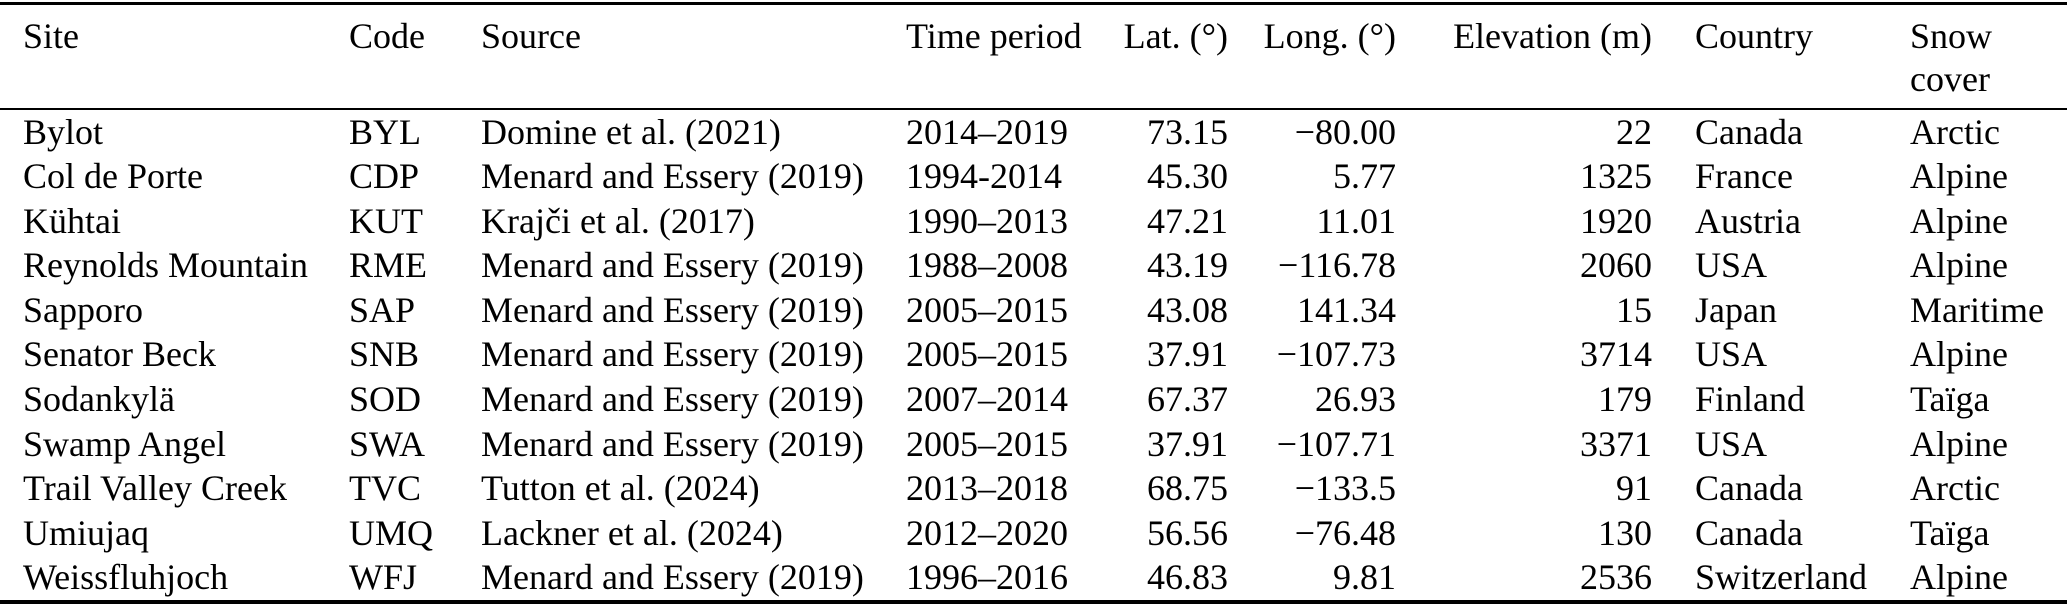 Image resolution: width=2067 pixels, height=614 pixels. I want to click on cell-country: Finland, so click(1750, 399).